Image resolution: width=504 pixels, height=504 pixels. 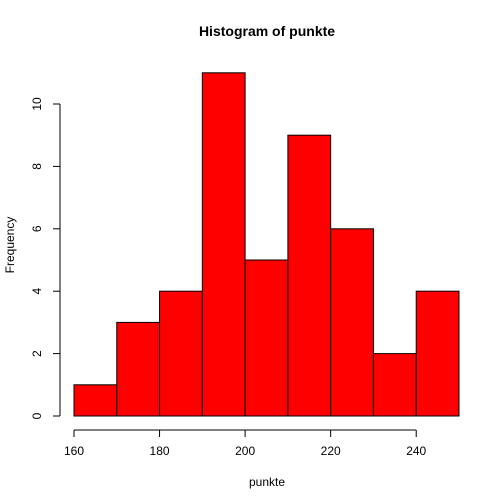 What do you see at coordinates (45, 258) in the screenshot?
I see `y-axis: 0 2 4 6 8 10` at bounding box center [45, 258].